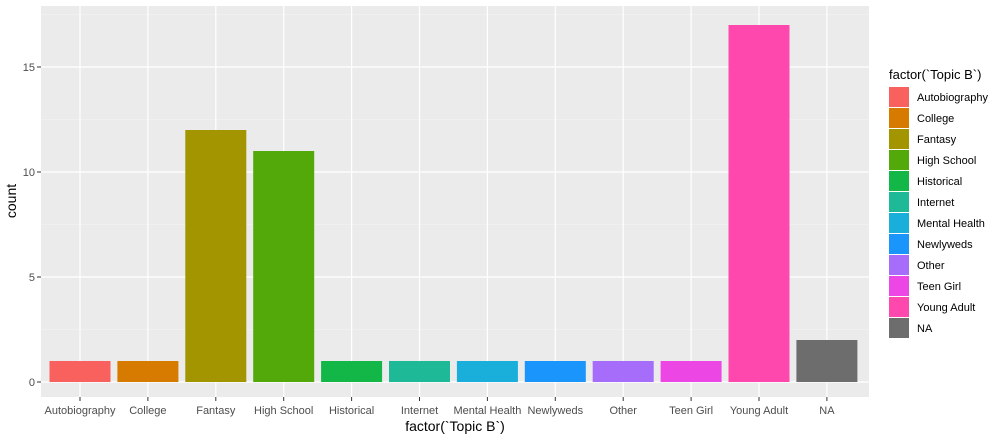 This screenshot has width=1000, height=439. Describe the element at coordinates (925, 329) in the screenshot. I see `legend-label: NA` at that location.